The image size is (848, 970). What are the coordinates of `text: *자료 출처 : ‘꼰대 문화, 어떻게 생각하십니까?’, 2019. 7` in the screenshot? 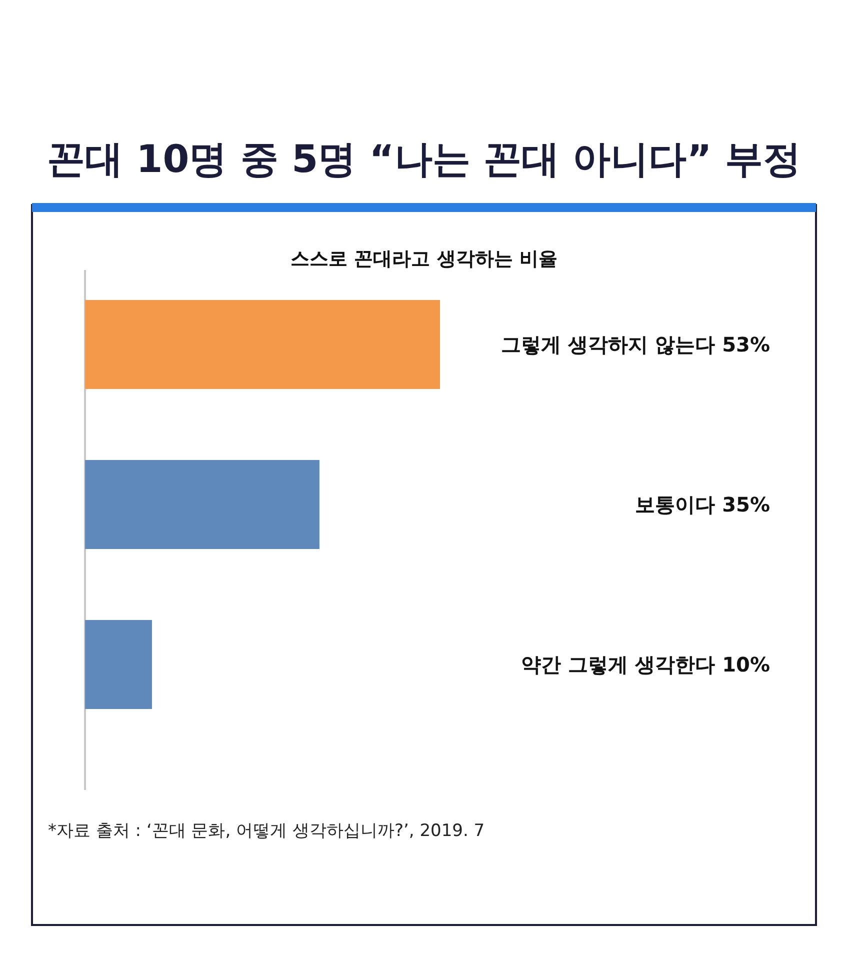 It's located at (266, 831).